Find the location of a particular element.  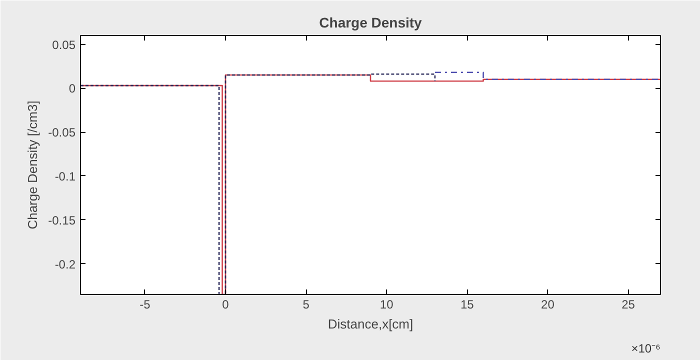

x-tick-label: 15 is located at coordinates (467, 305).